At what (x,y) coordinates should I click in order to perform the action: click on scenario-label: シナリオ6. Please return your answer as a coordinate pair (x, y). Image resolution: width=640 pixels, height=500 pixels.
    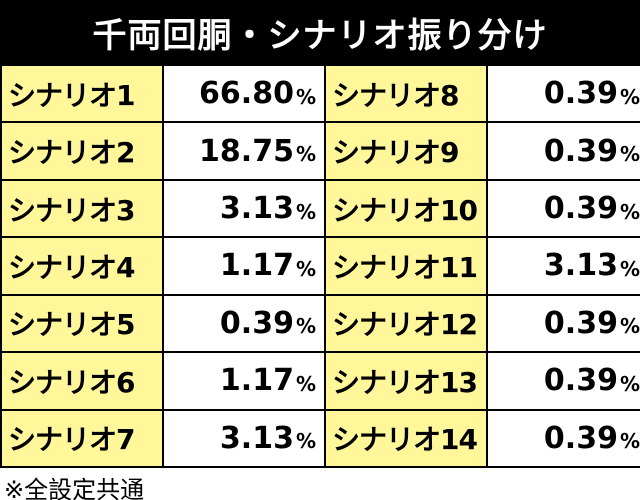
    Looking at the image, I should click on (82, 381).